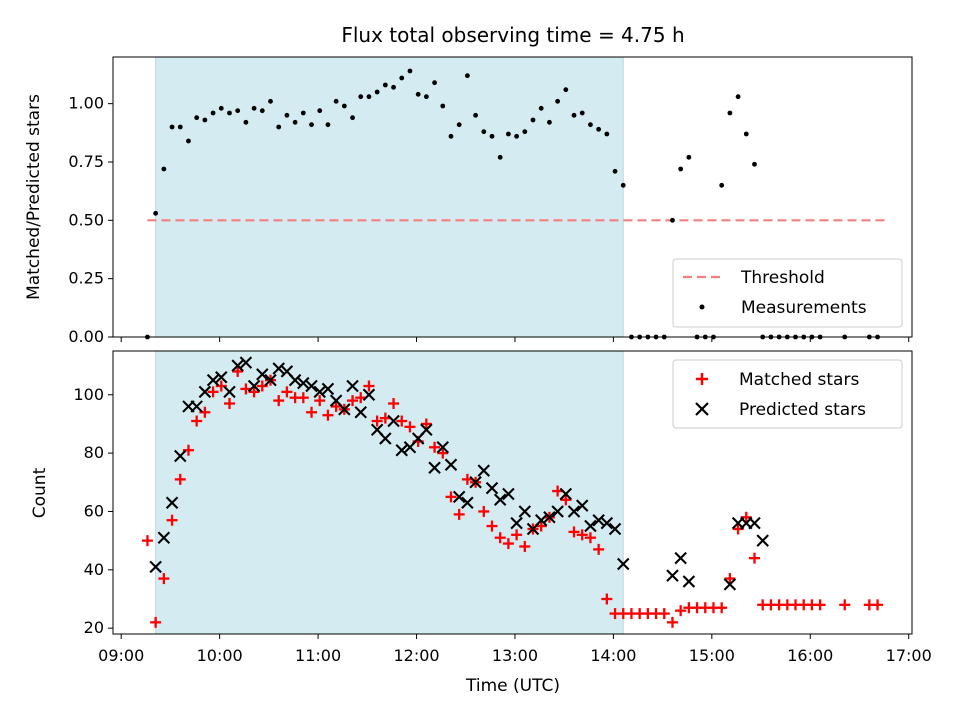 This screenshot has height=720, width=960. What do you see at coordinates (802, 410) in the screenshot?
I see `legend-predicted-label: Predicted stars` at bounding box center [802, 410].